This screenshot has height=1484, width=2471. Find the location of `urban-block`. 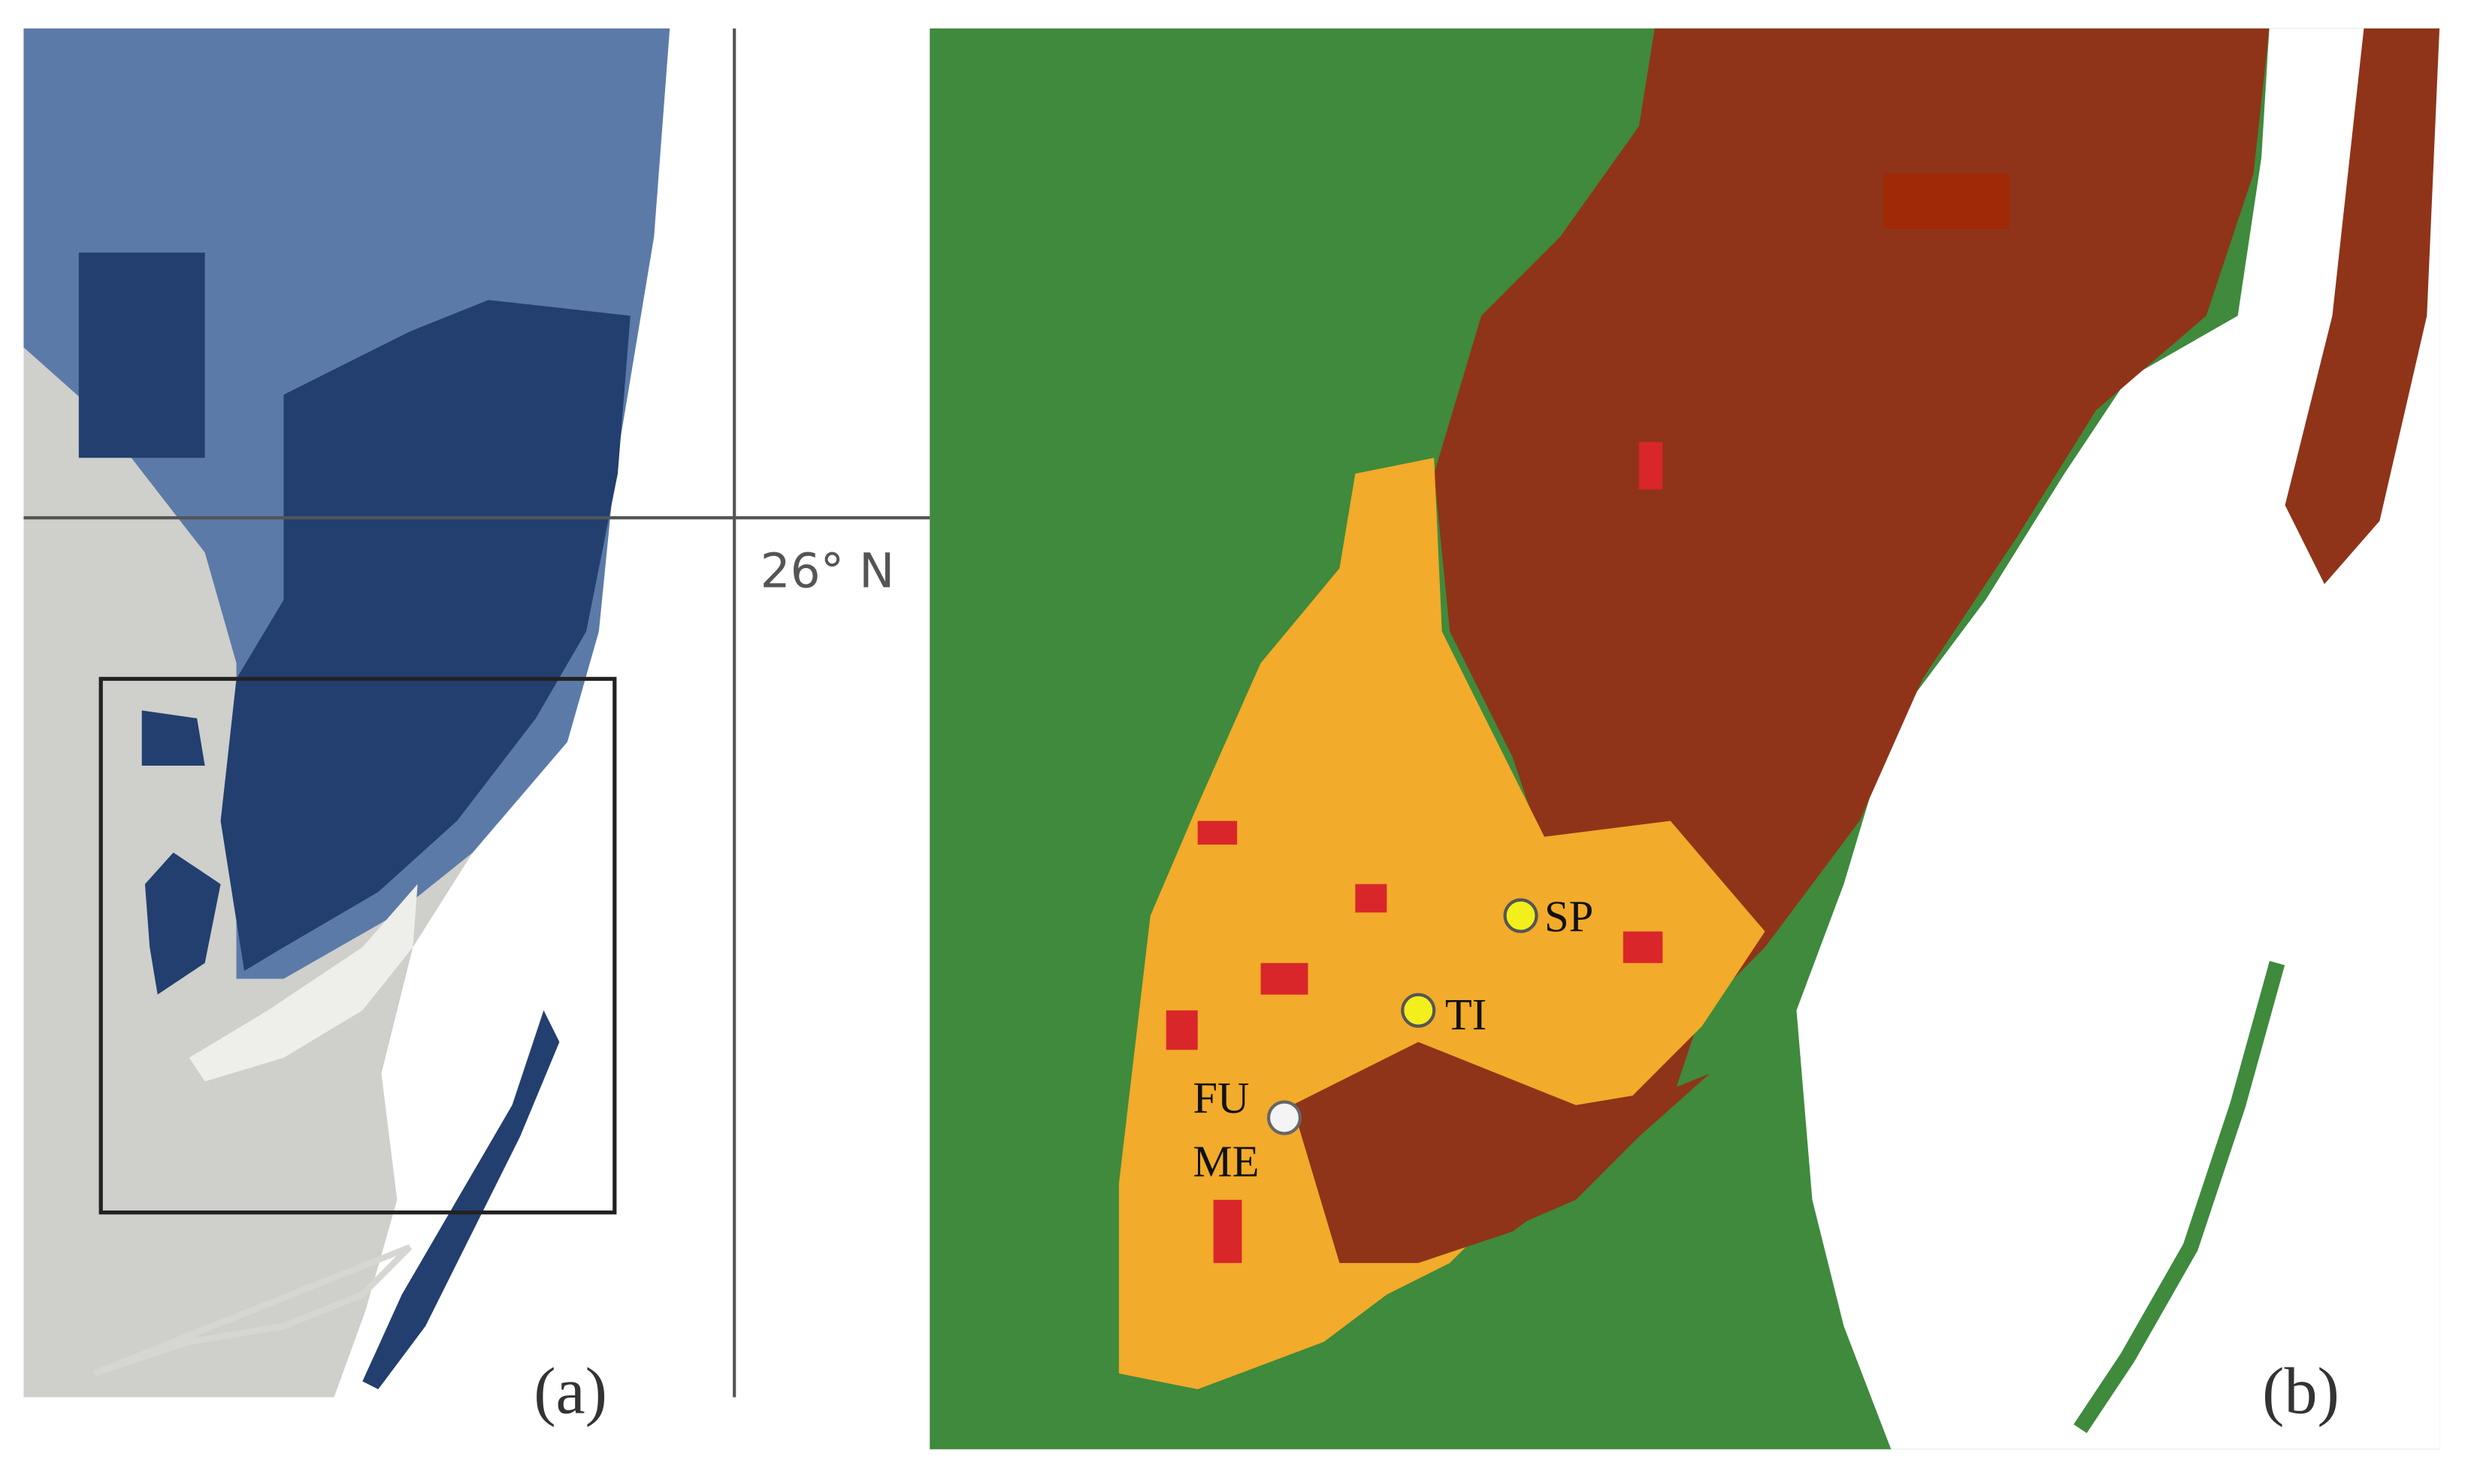

urban-block is located at coordinates (1946, 202).